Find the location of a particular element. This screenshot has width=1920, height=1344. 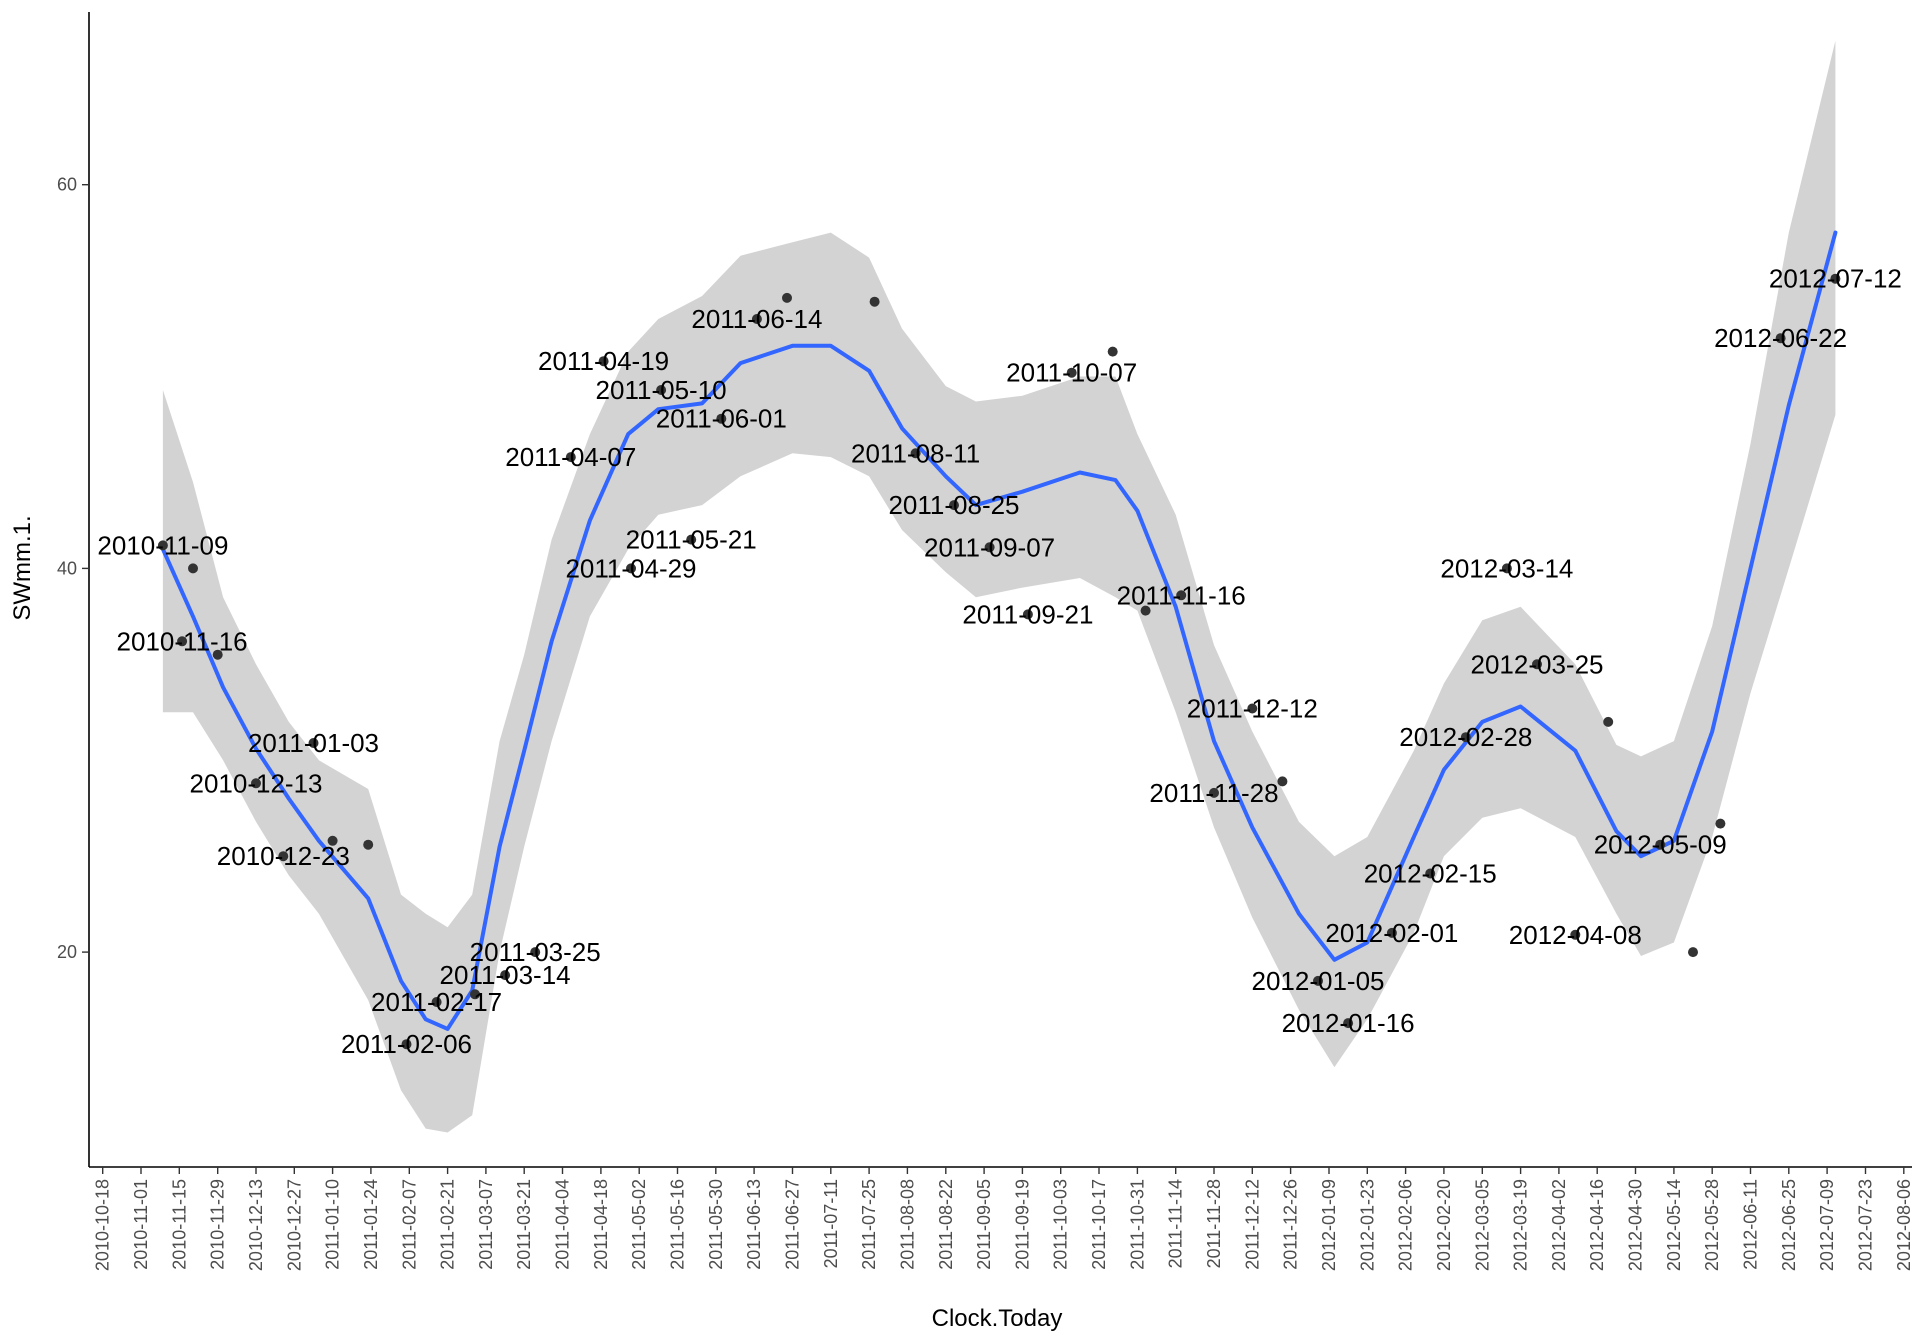

x-tick-label: 2012-01-23 is located at coordinates (1367, 1225).